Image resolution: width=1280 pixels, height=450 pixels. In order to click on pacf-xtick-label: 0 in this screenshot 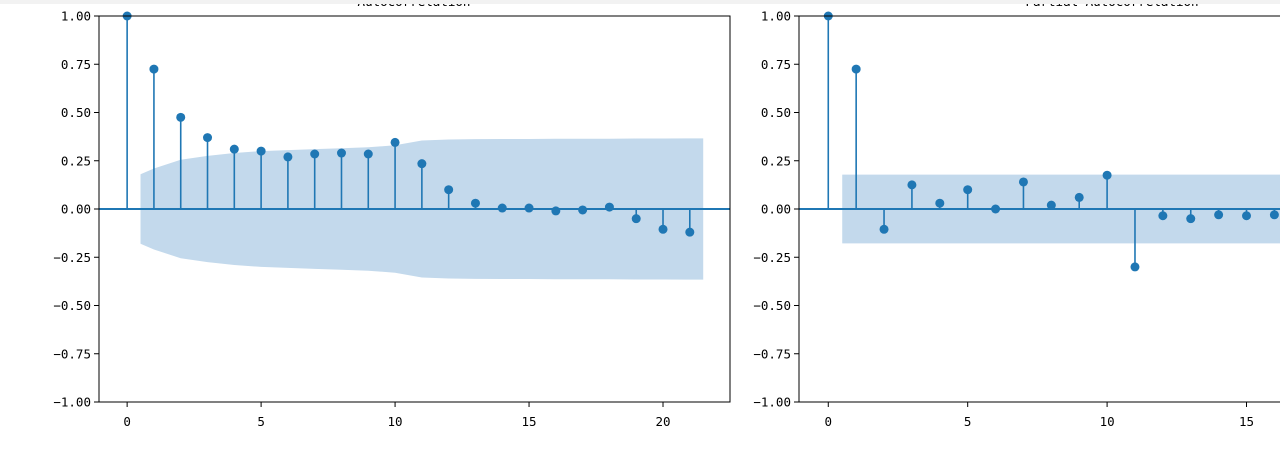, I will do `click(829, 421)`.